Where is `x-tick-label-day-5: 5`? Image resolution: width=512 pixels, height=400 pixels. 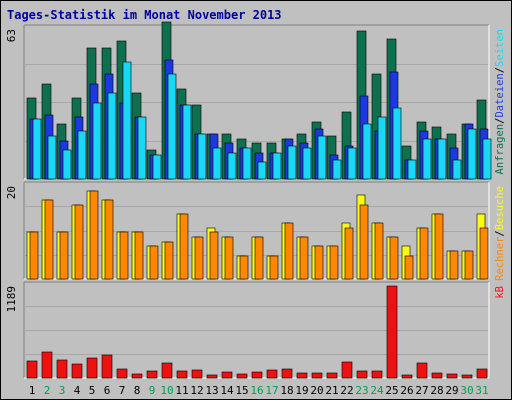
x-tick-label-day-5: 5 is located at coordinates (92, 390).